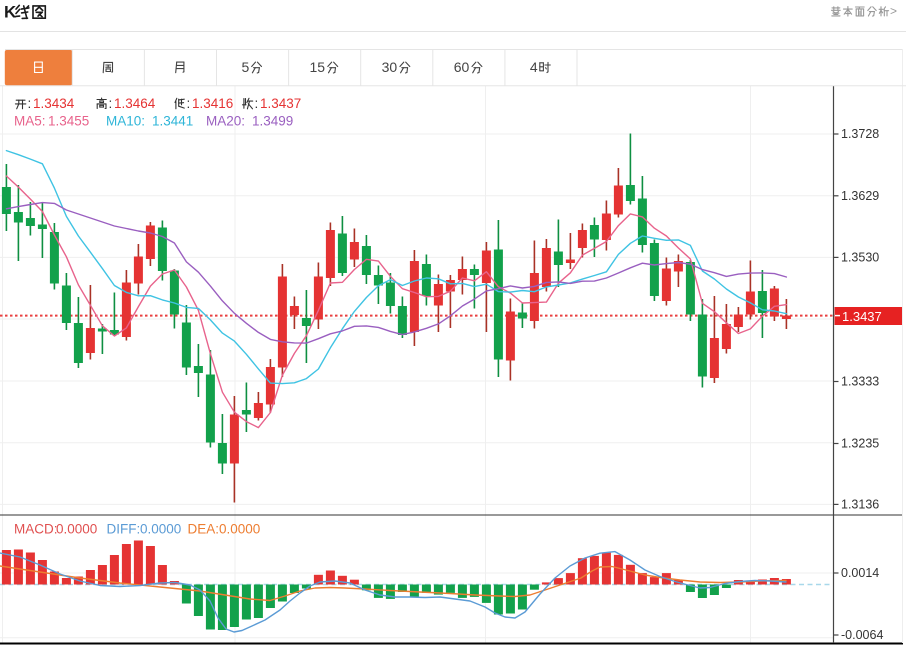 The height and width of the screenshot is (647, 906). What do you see at coordinates (246, 67) in the screenshot?
I see `svg-text: 5` at bounding box center [246, 67].